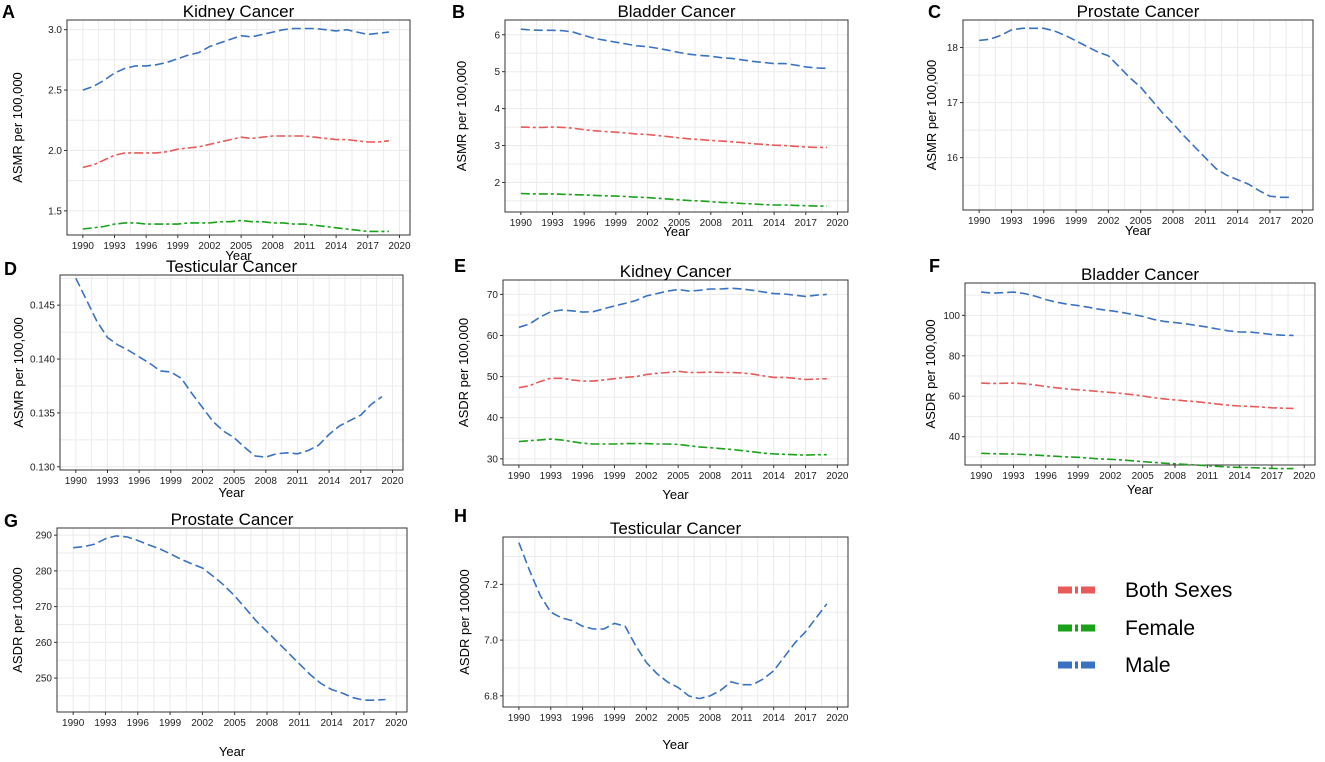  Describe the element at coordinates (10, 269) in the screenshot. I see `panel-letter-d: D` at that location.